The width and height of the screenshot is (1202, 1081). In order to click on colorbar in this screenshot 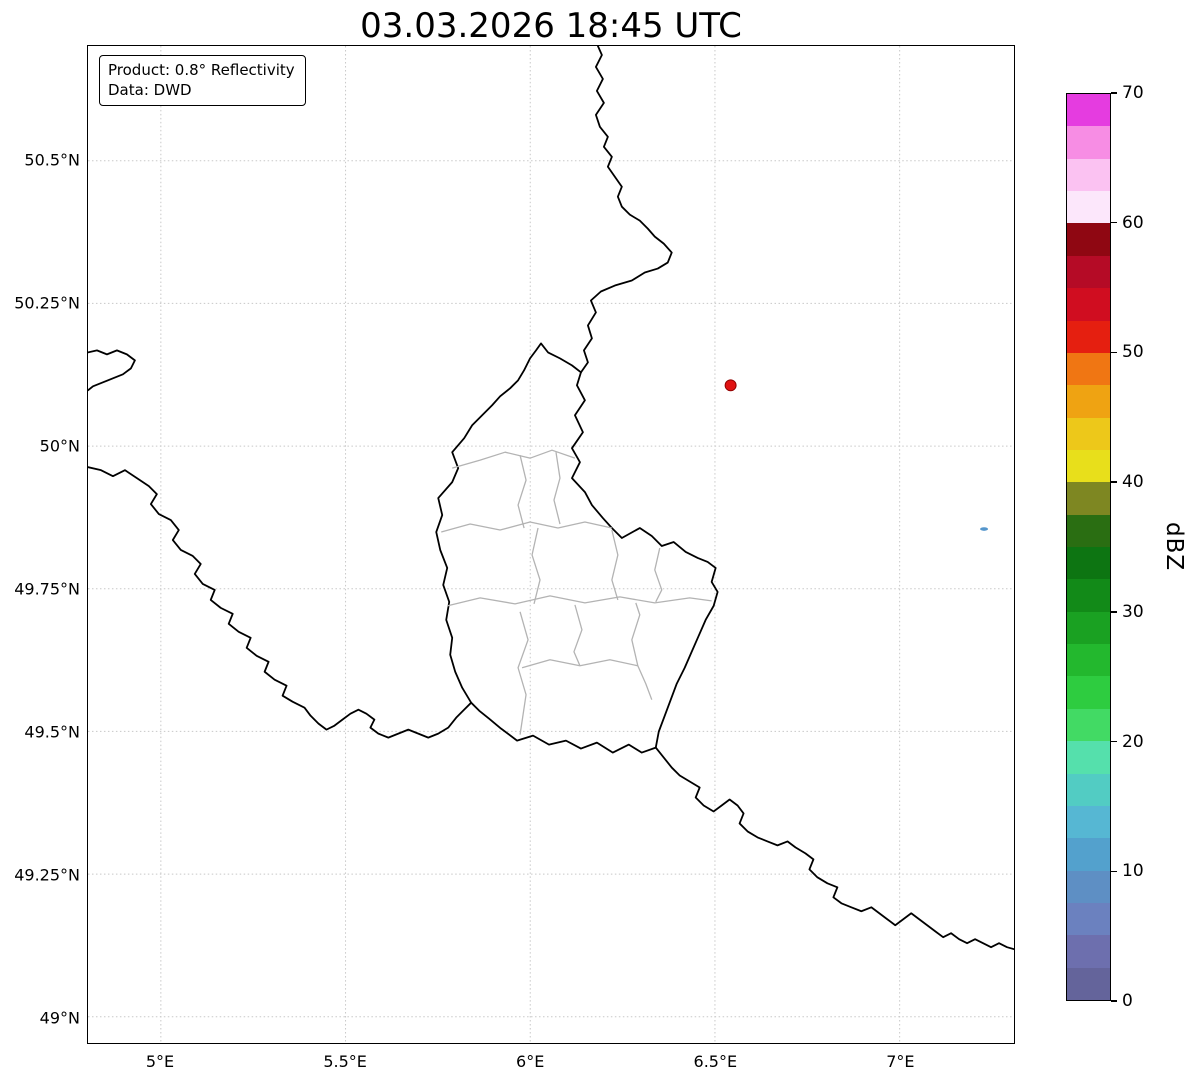, I will do `click(1088, 547)`.